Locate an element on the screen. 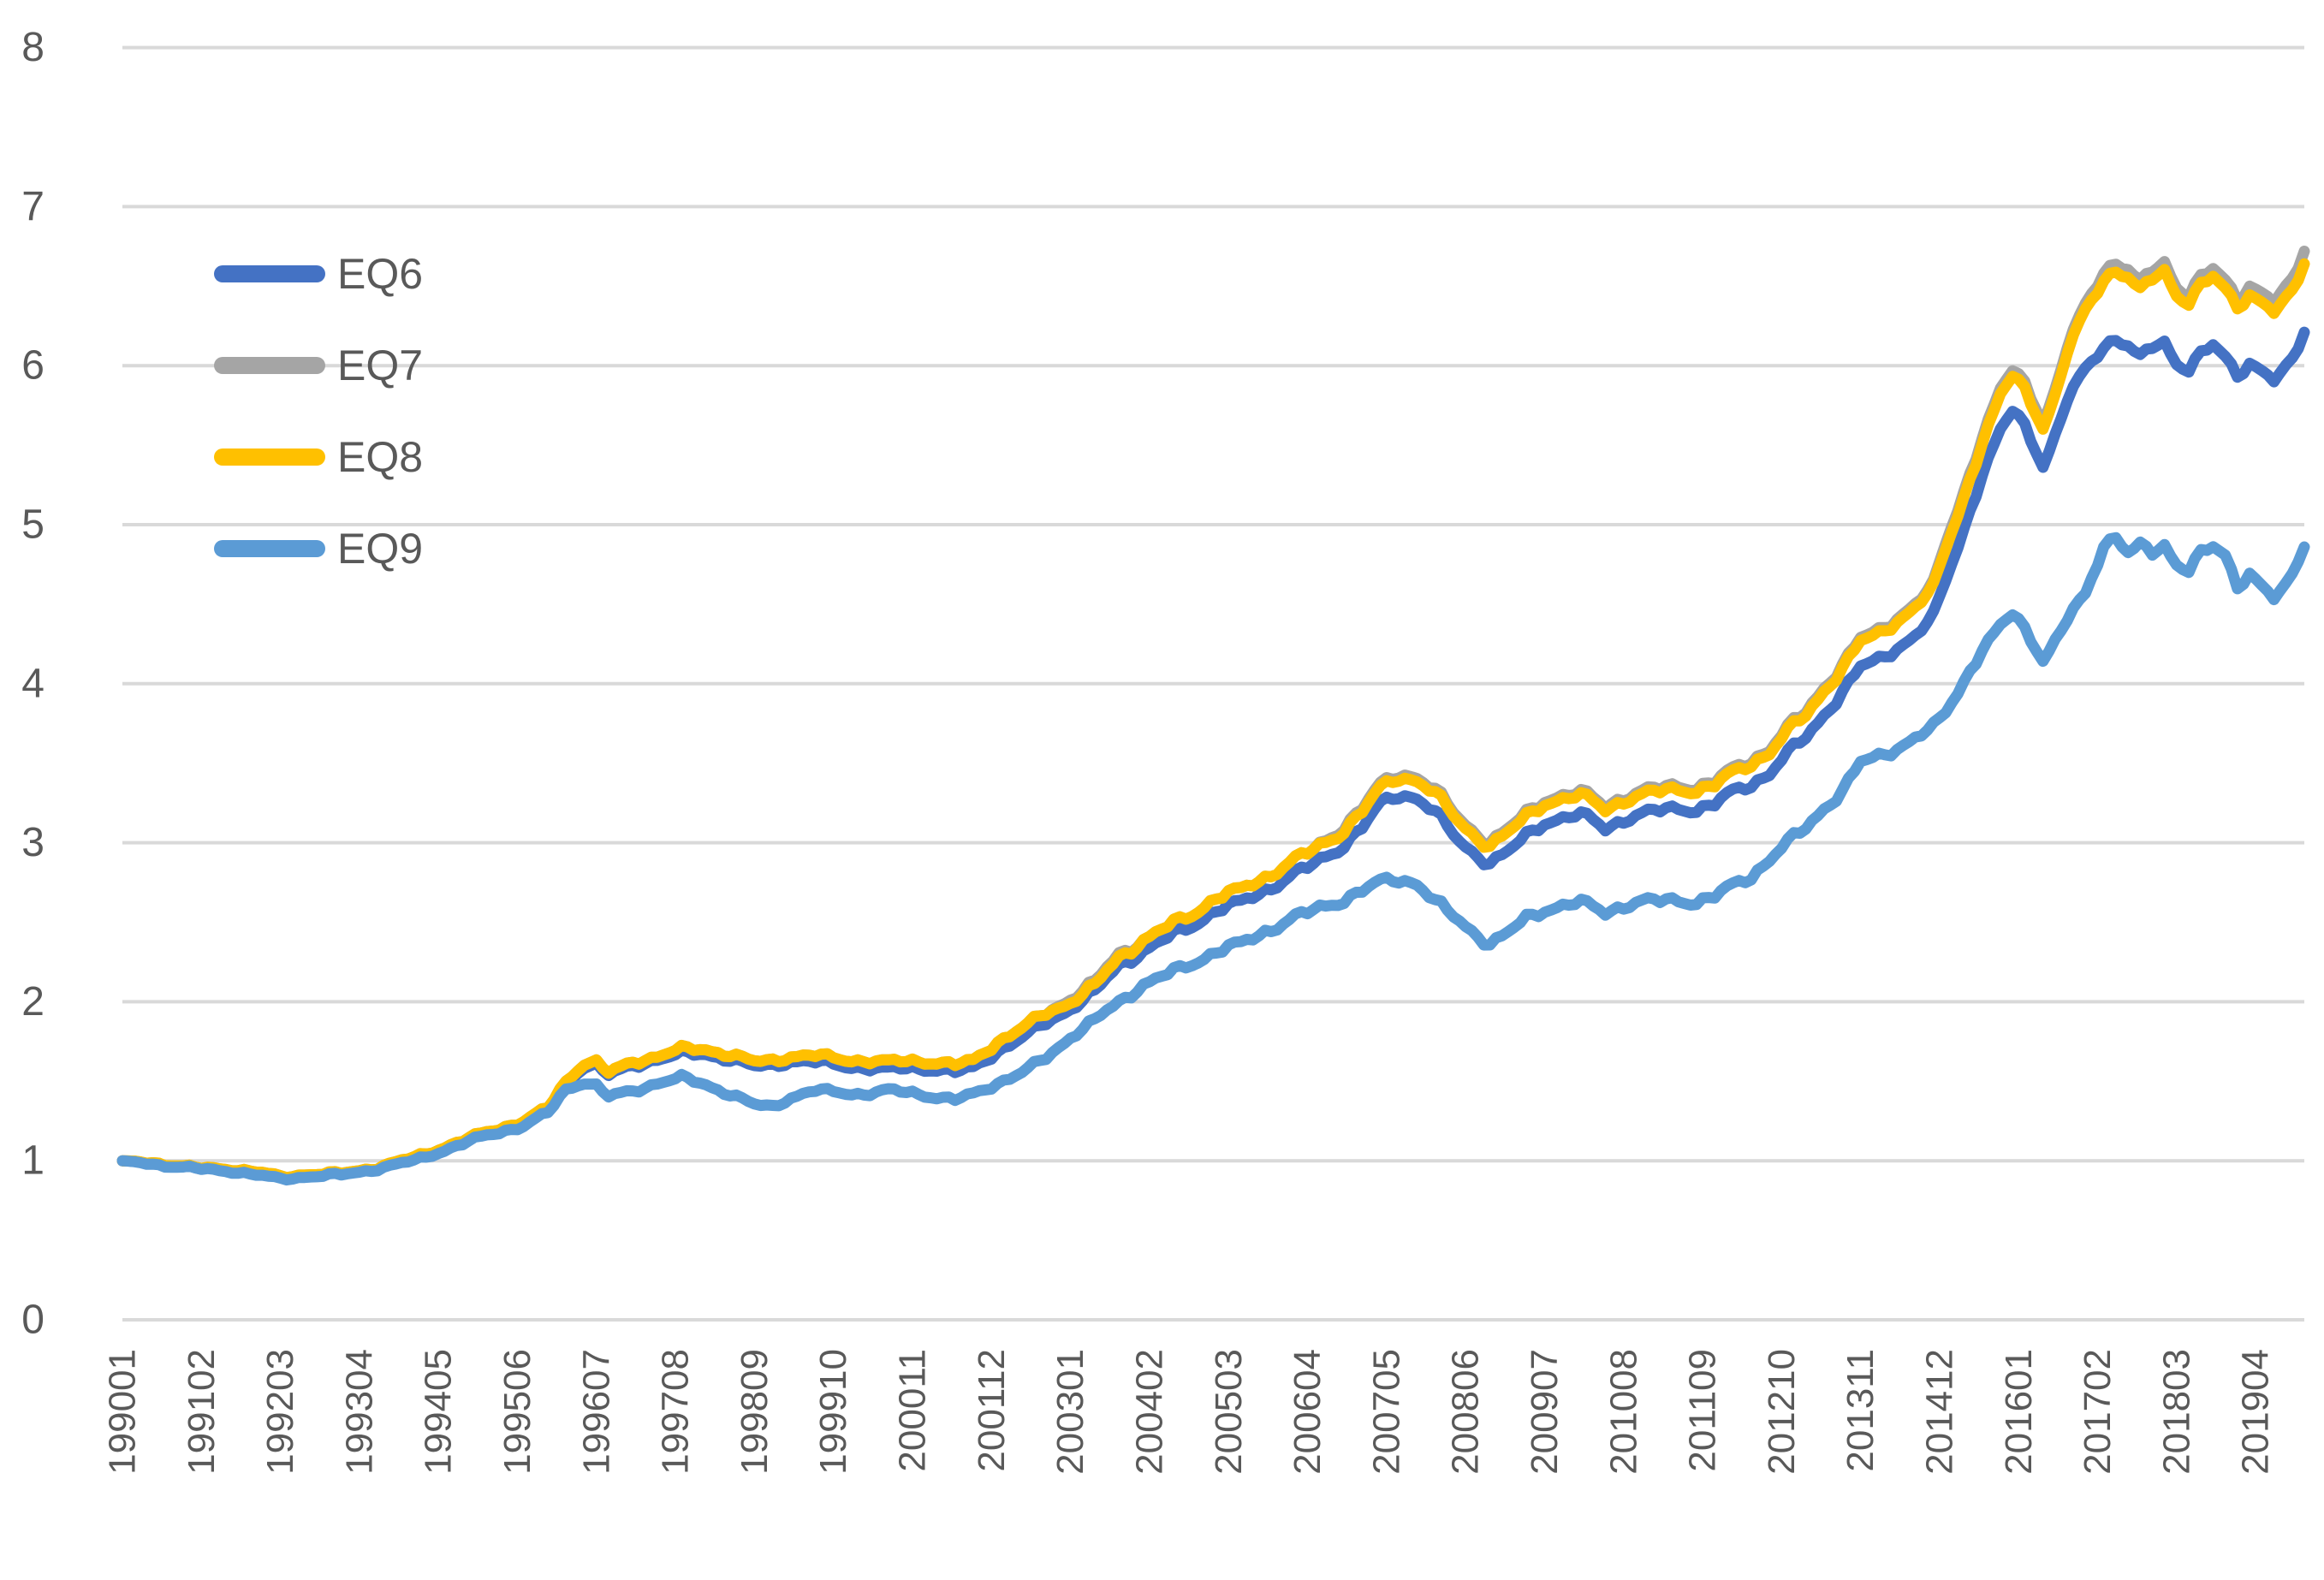 Image resolution: width=2324 pixels, height=1580 pixels. x-tick-label-201109: 201109 is located at coordinates (1703, 1410).